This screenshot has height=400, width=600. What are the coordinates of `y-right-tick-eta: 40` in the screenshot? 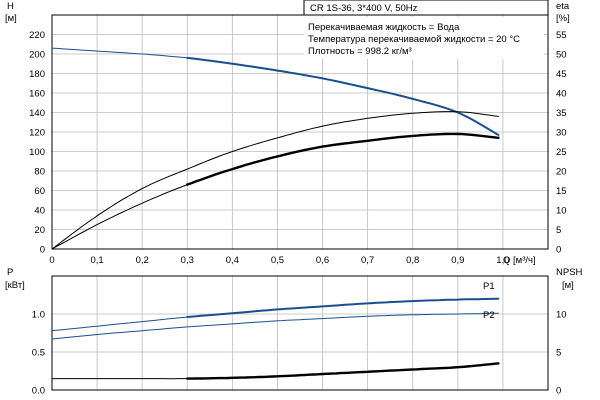 It's located at (561, 94).